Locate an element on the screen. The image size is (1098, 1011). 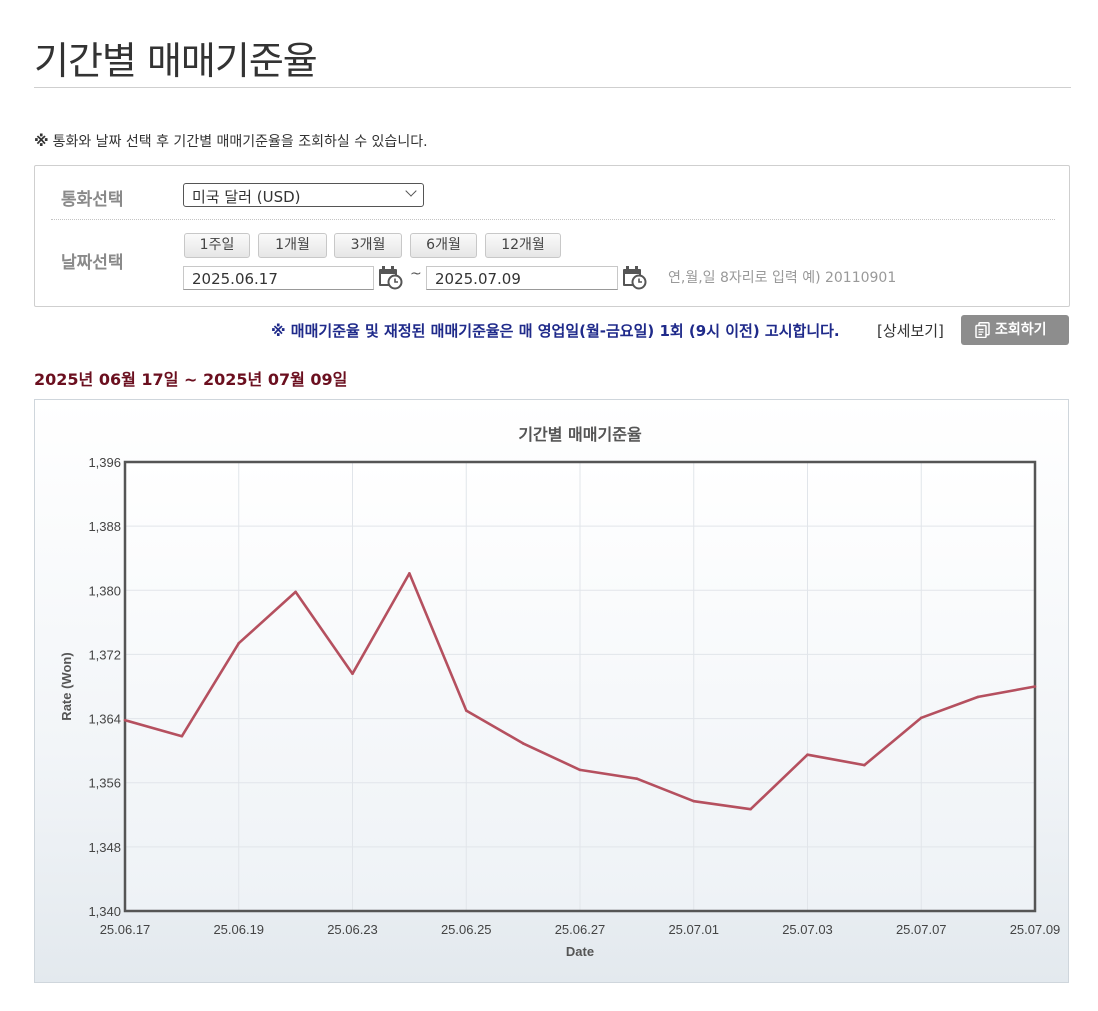
title-divider is located at coordinates (552, 87).